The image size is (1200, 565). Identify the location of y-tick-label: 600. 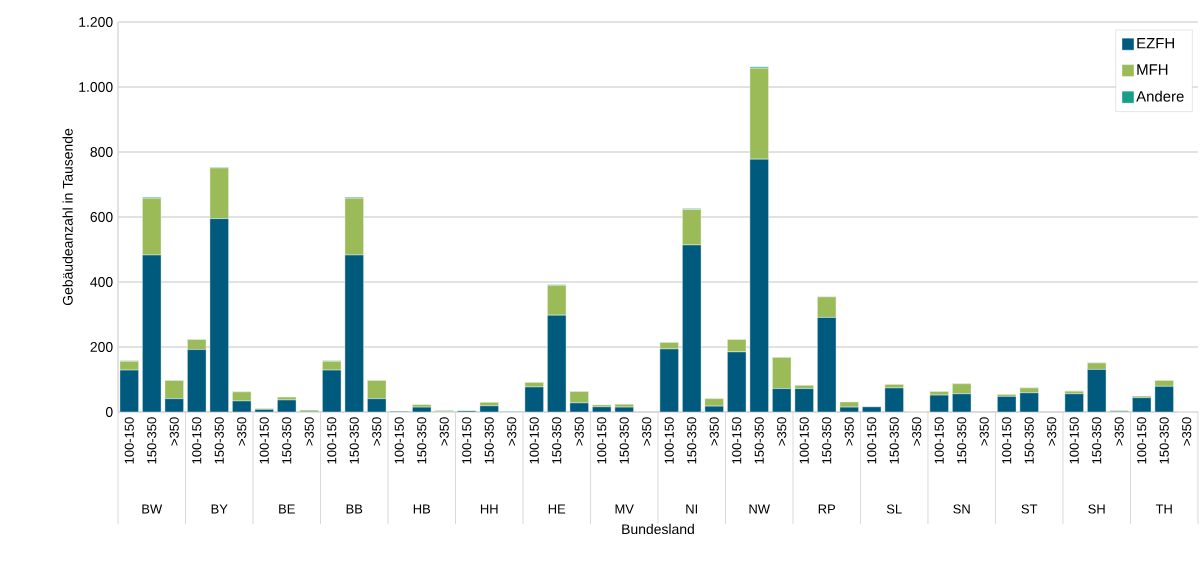
(101, 217).